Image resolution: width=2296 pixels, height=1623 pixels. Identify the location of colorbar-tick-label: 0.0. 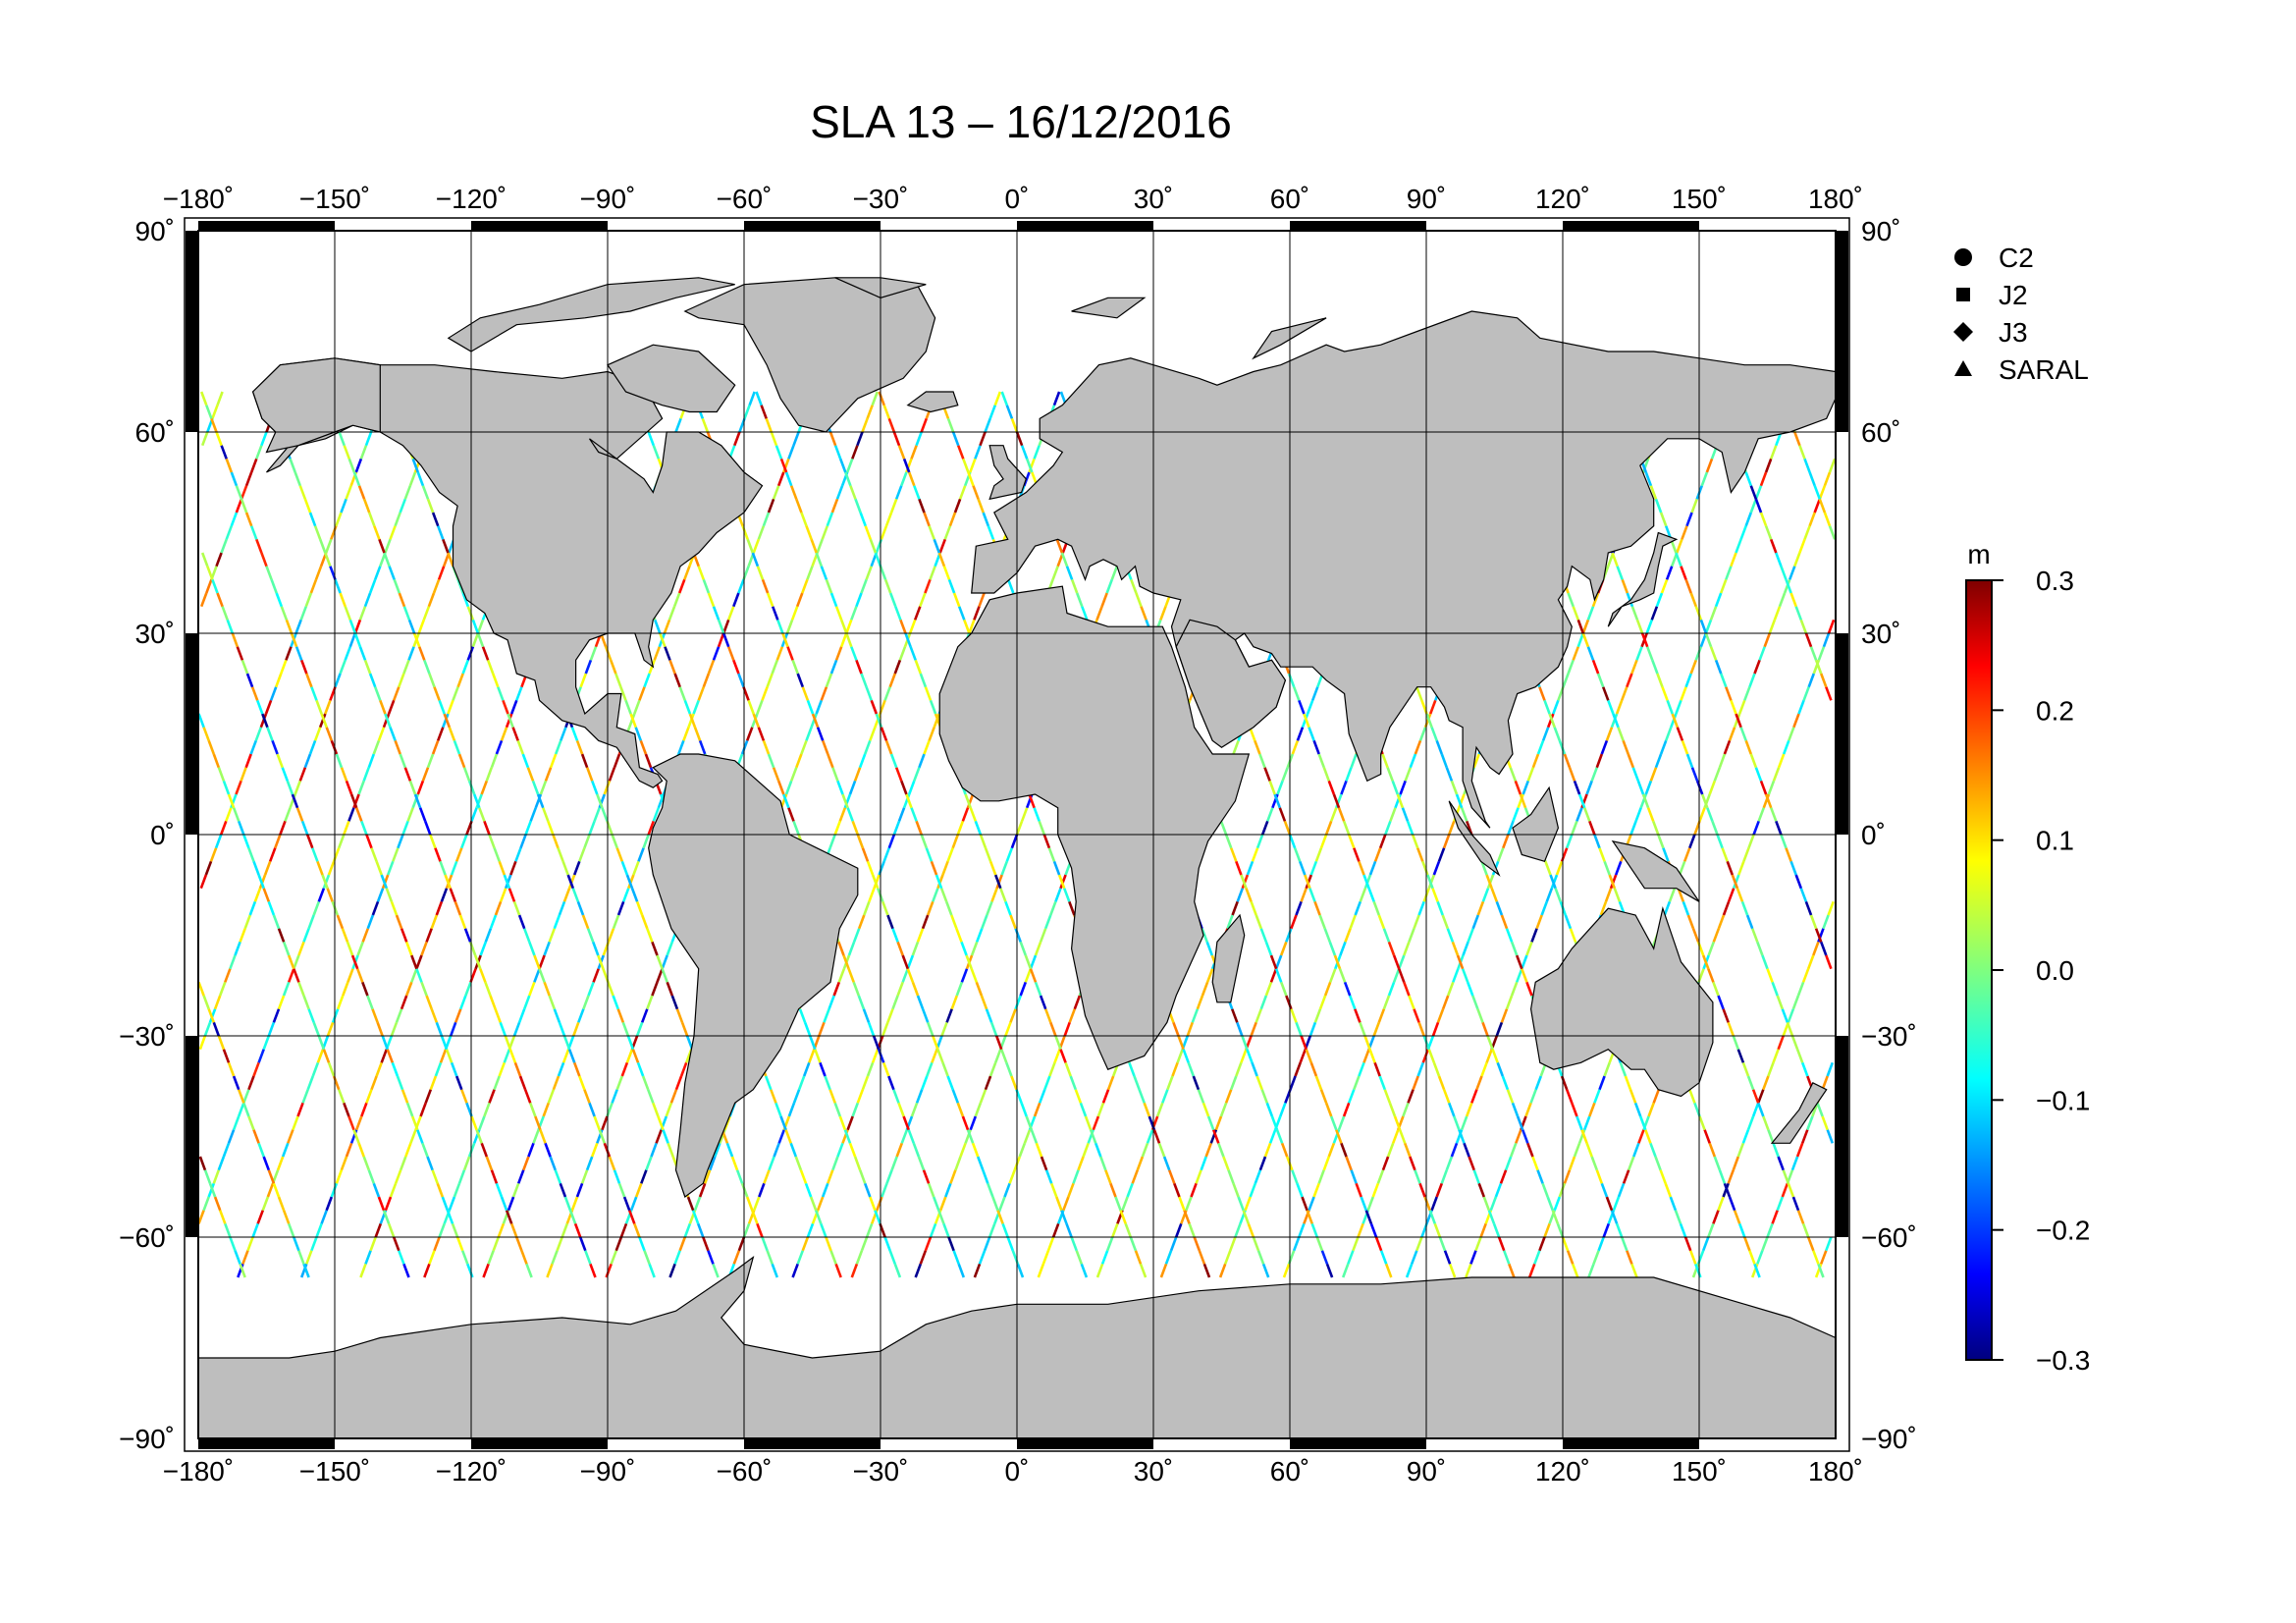
(2055, 970).